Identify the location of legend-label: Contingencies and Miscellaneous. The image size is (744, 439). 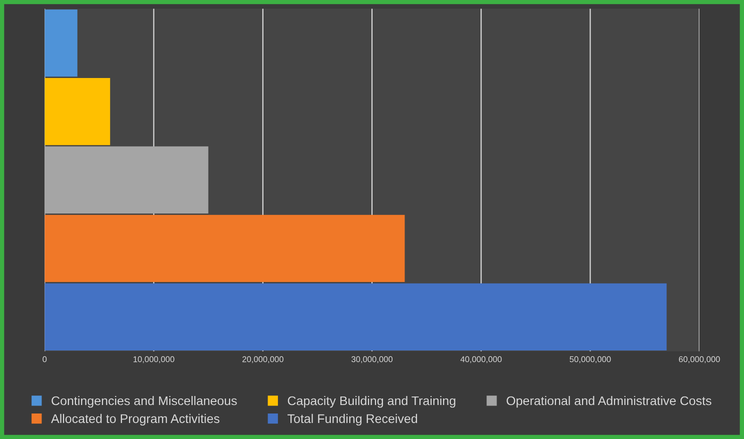
(144, 402).